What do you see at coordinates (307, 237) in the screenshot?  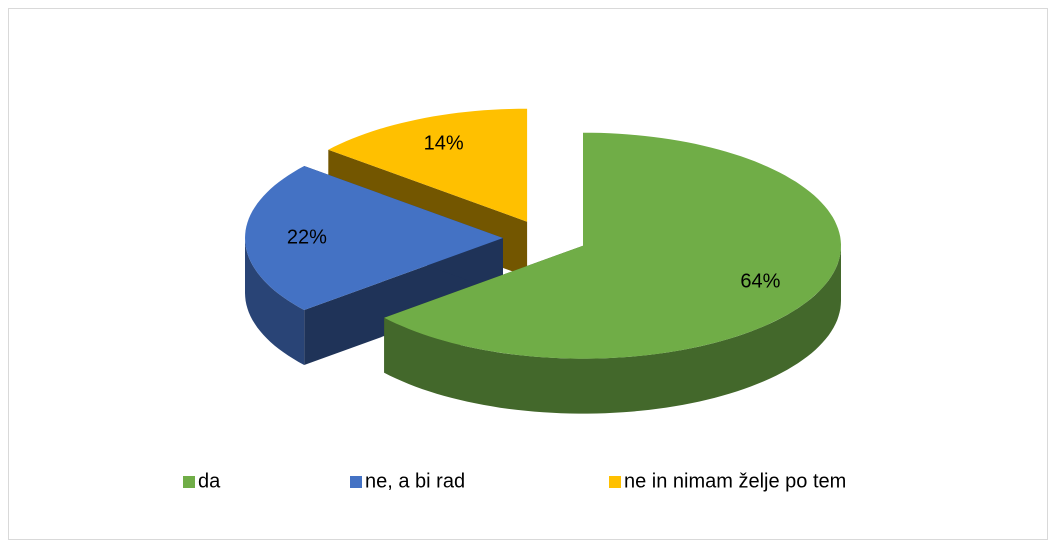 I see `data-label: 22%` at bounding box center [307, 237].